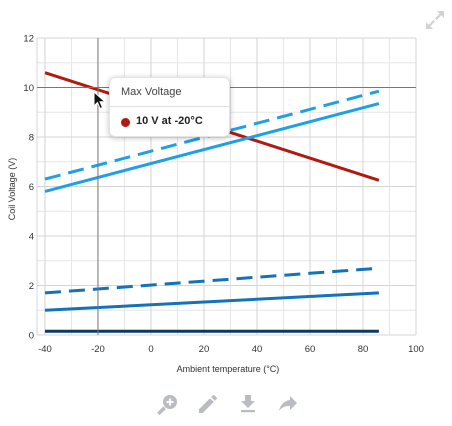 The image size is (452, 426). I want to click on pencil-icon, so click(208, 404).